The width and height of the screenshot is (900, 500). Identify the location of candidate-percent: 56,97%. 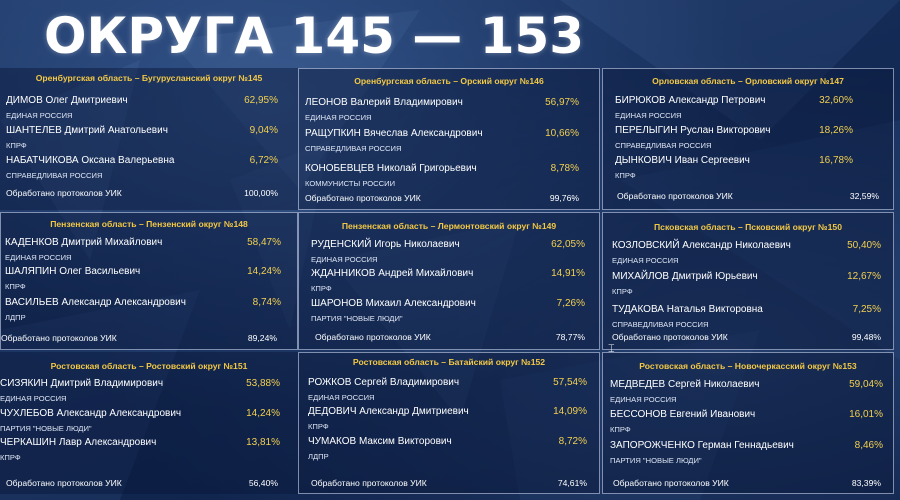
(562, 102).